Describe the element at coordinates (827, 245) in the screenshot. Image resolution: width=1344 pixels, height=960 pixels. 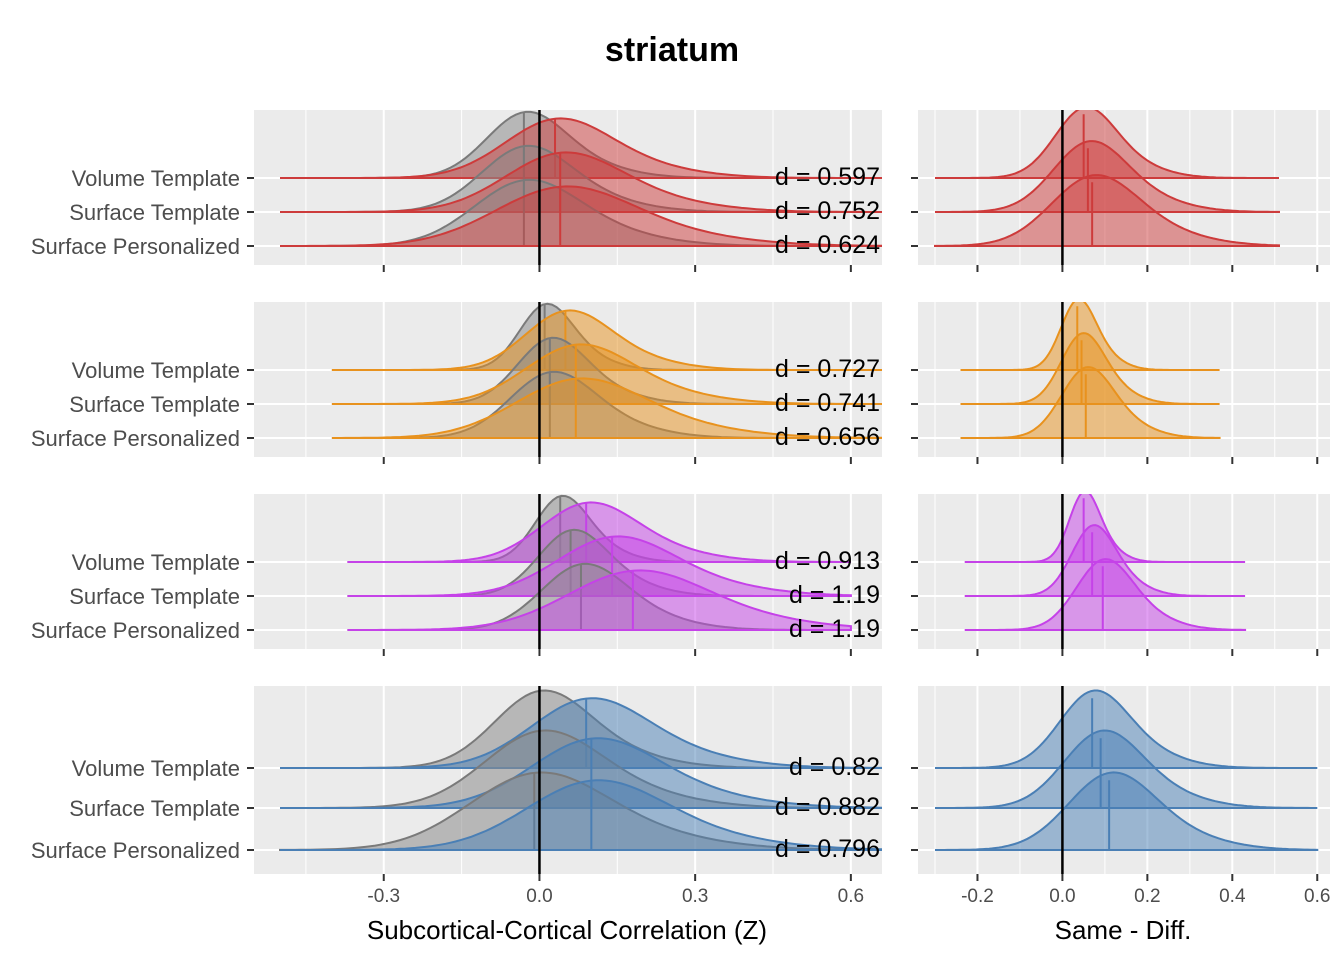
I see `effect-size-label: d = 0.624` at that location.